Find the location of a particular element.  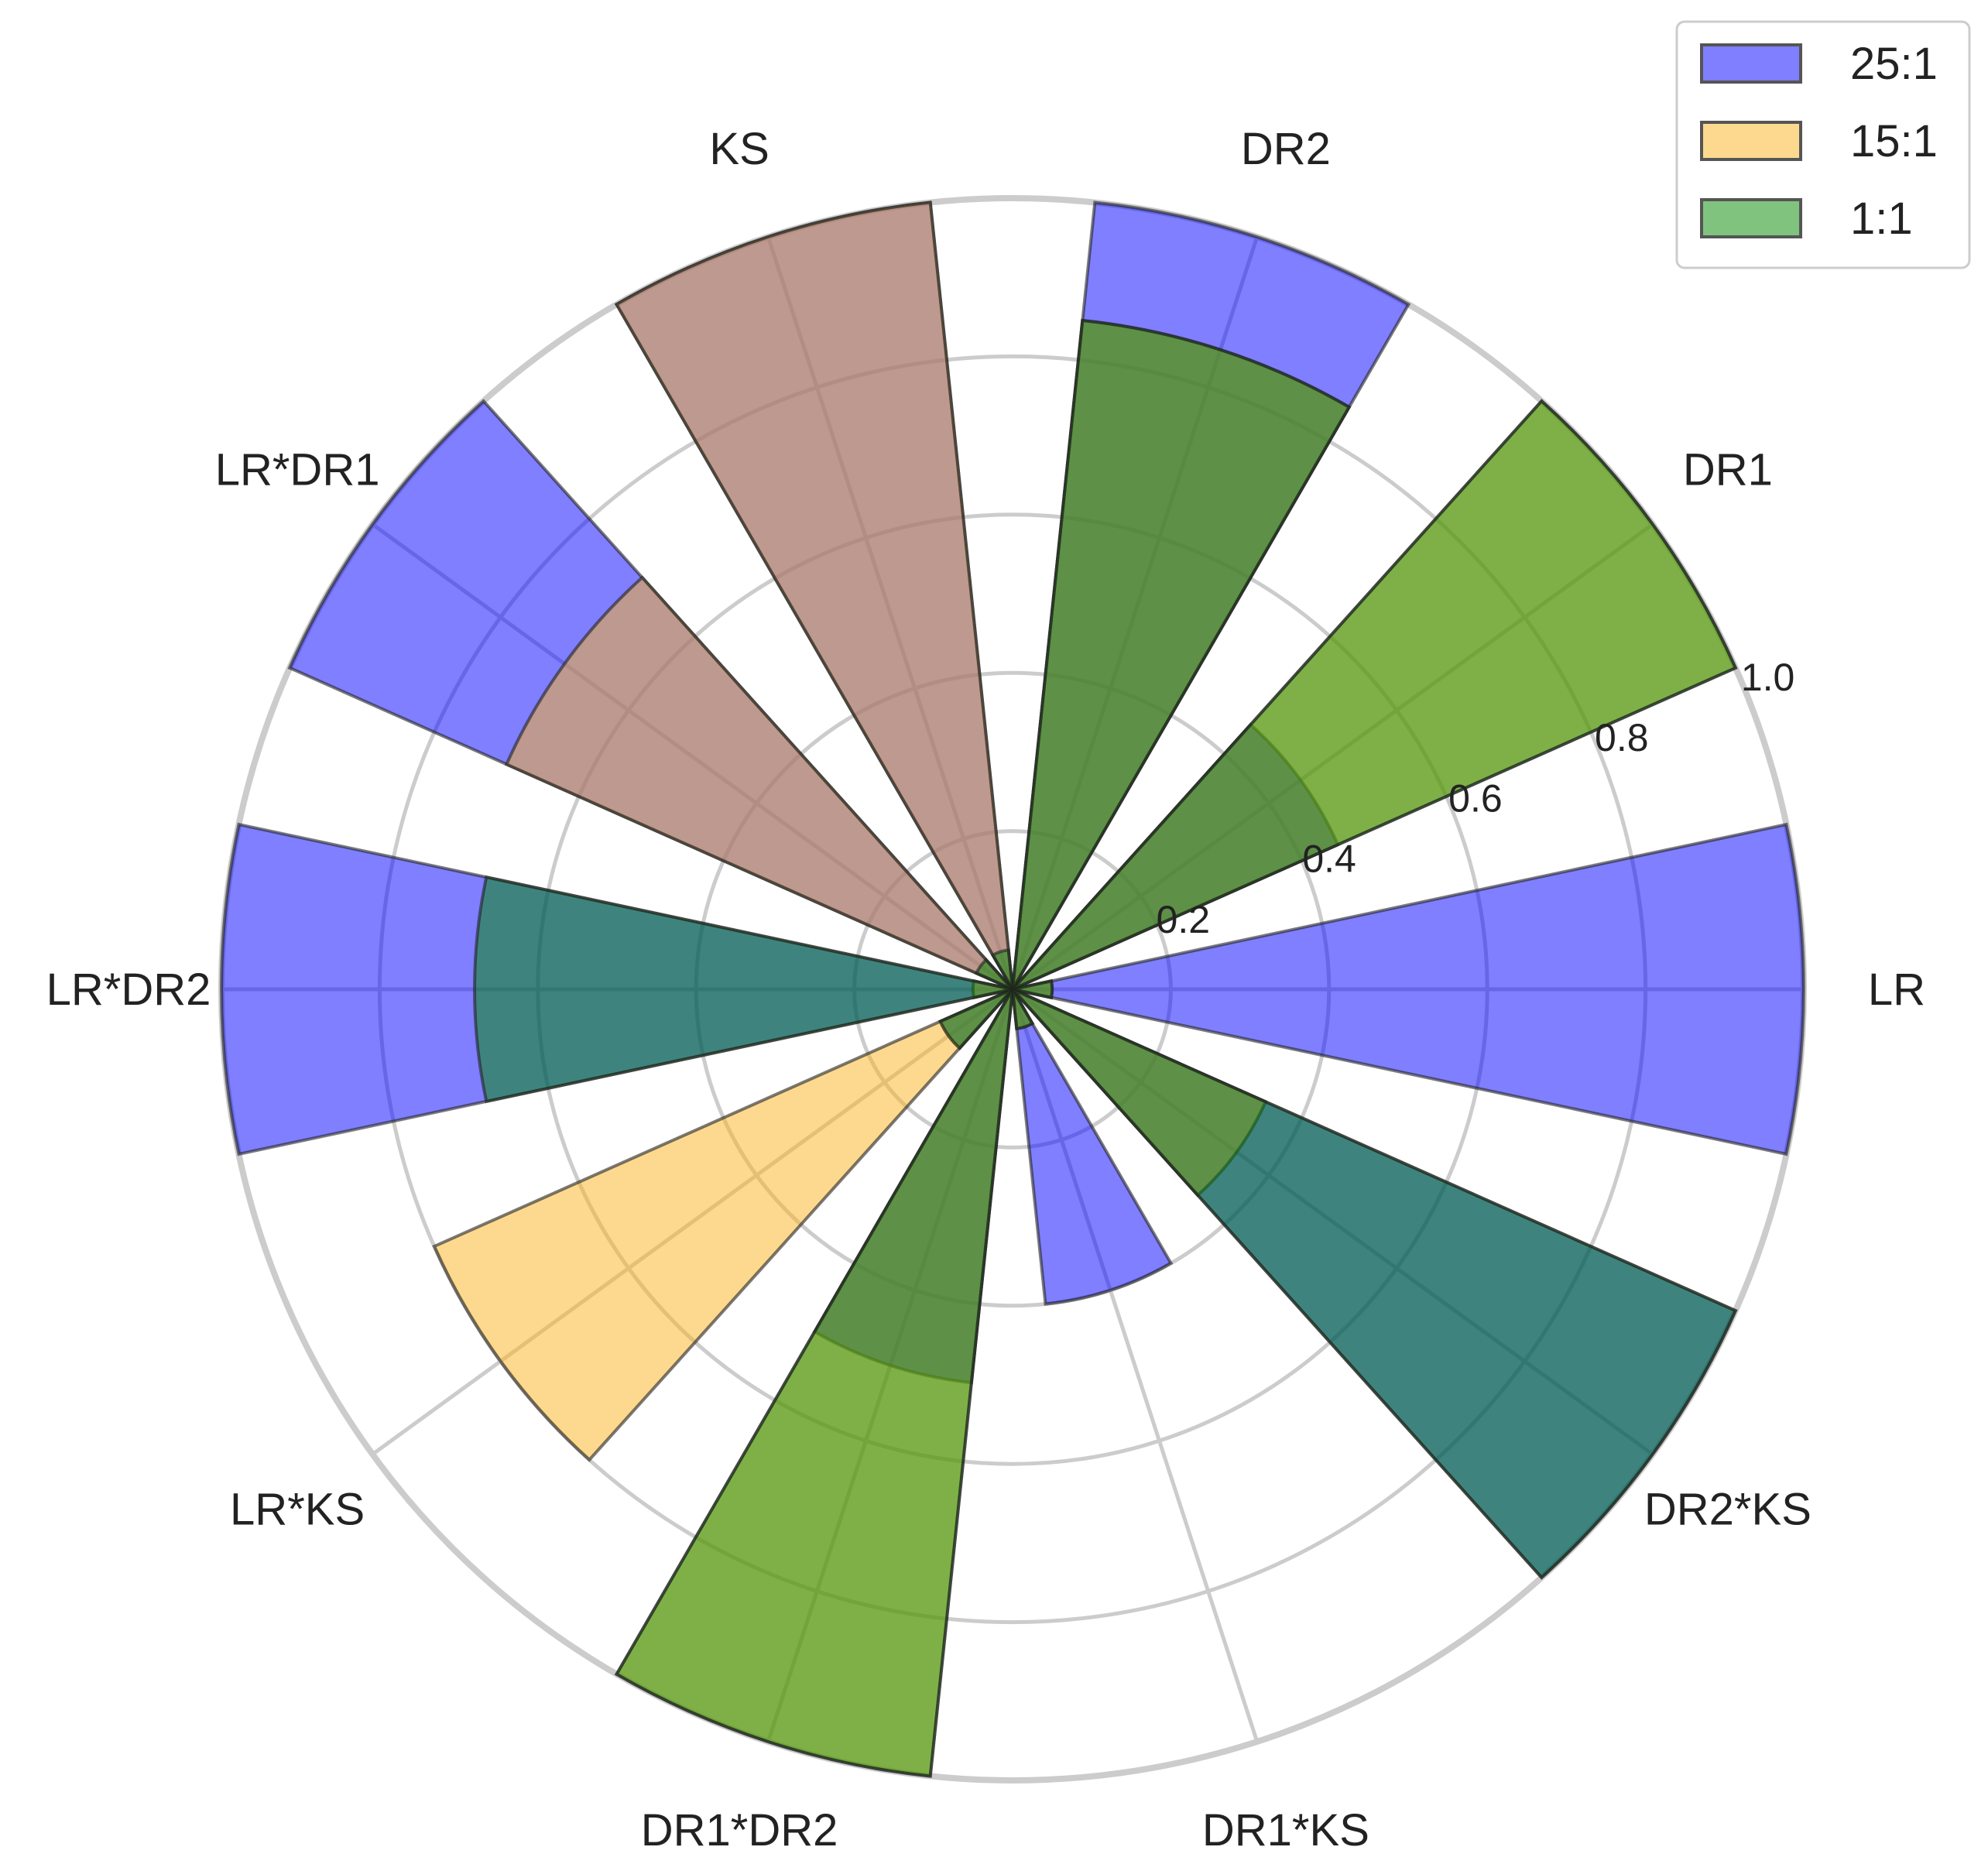

category-label-lr-x-ks: LR*KS is located at coordinates (298, 1509).